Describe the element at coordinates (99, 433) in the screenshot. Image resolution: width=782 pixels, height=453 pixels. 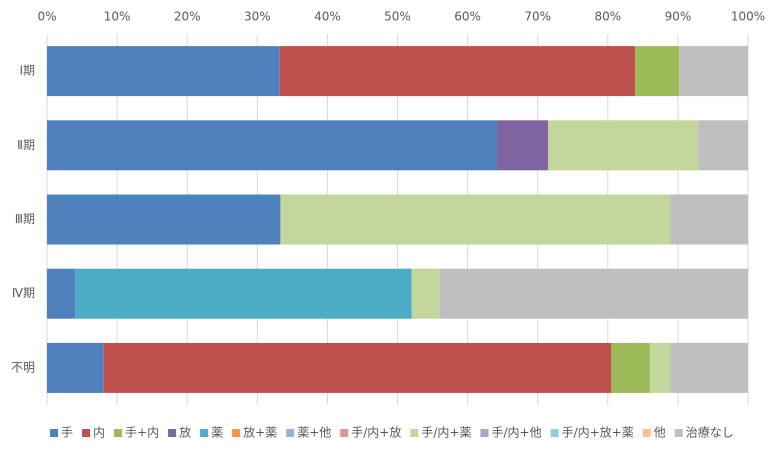
I see `legend-label: 内` at that location.